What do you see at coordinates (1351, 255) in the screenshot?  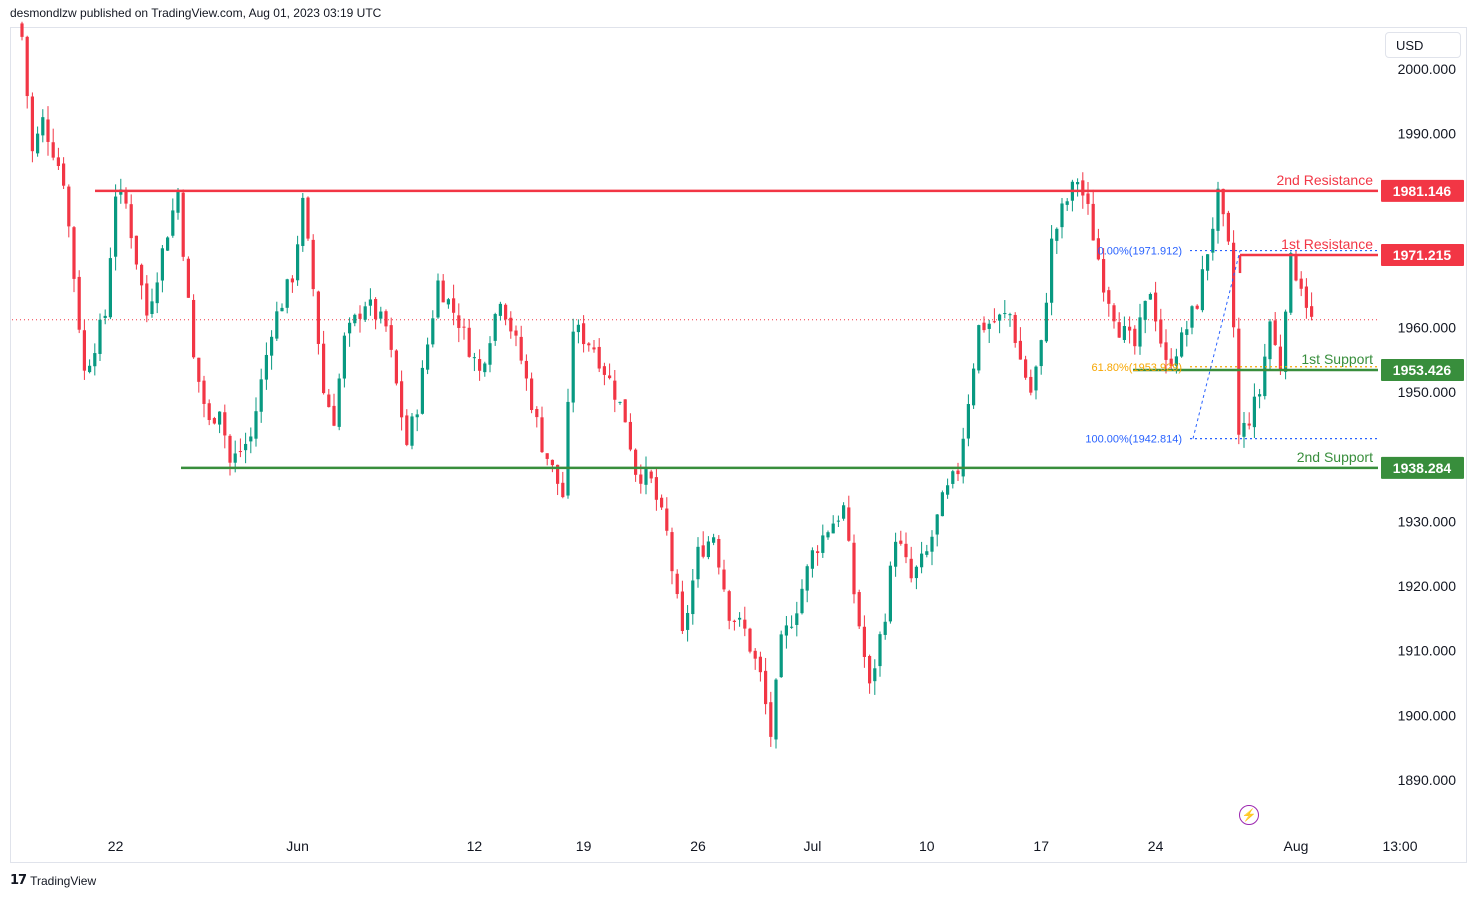 I see `level-1st-resistance: 1st Resistance 1971.215` at bounding box center [1351, 255].